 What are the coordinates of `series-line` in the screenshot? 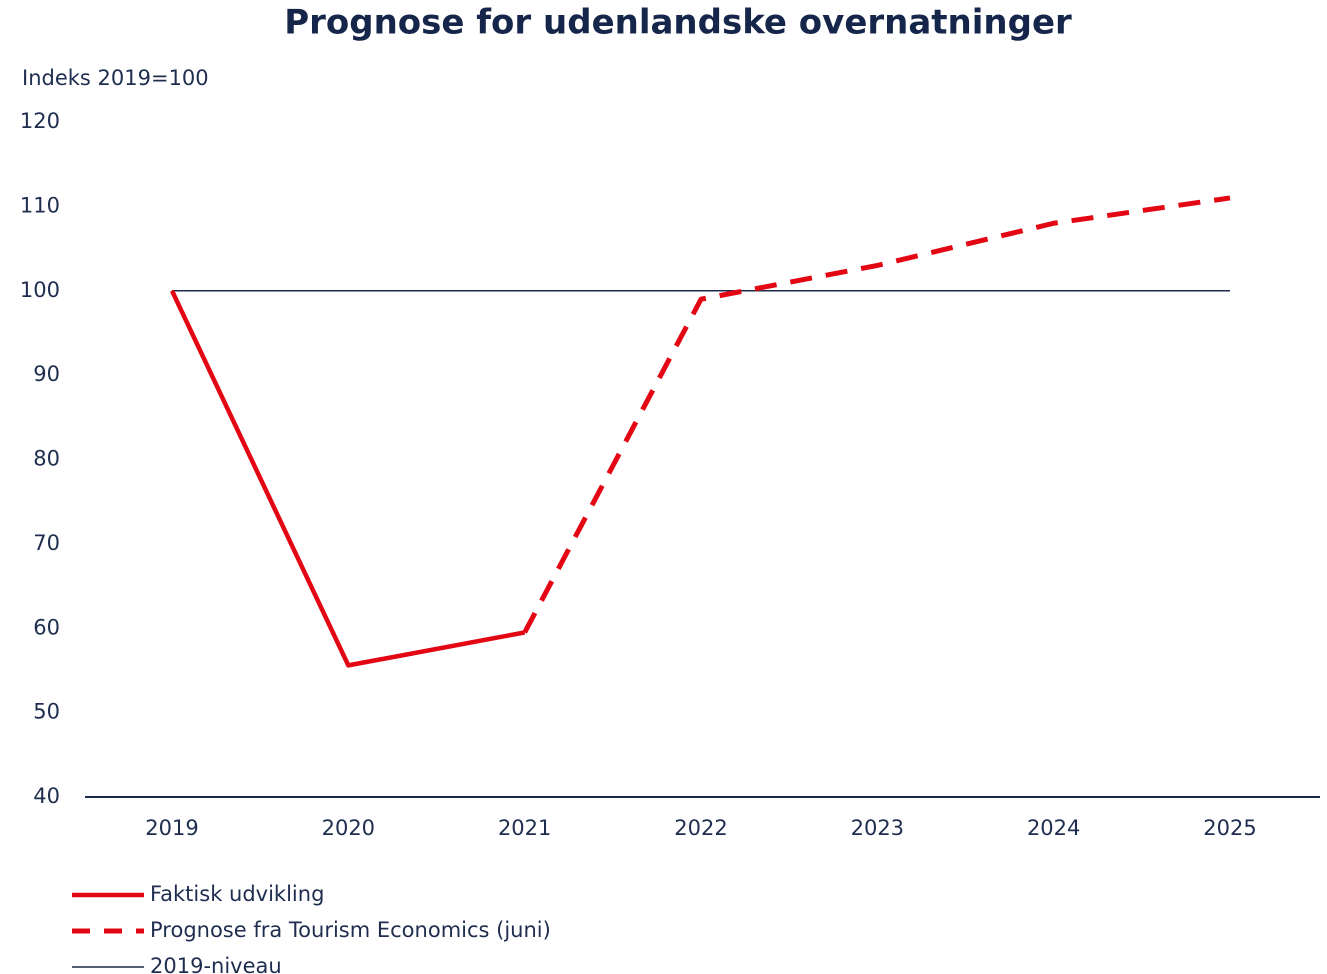 It's located at (347, 478).